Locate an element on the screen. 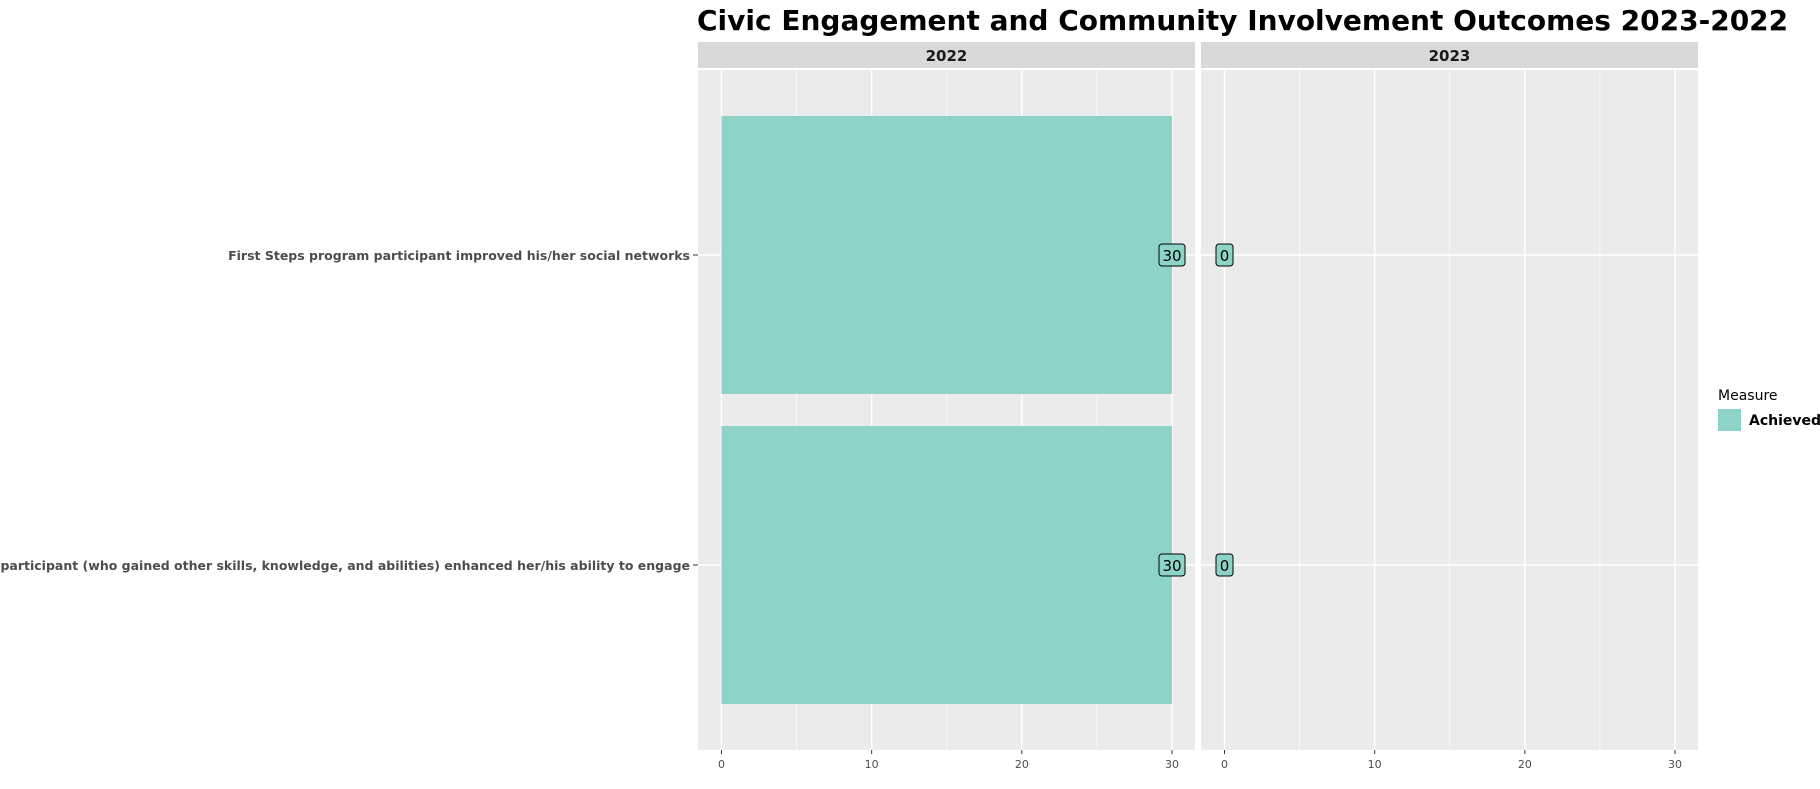  legend-label-achieved: Achieved is located at coordinates (1784, 421).